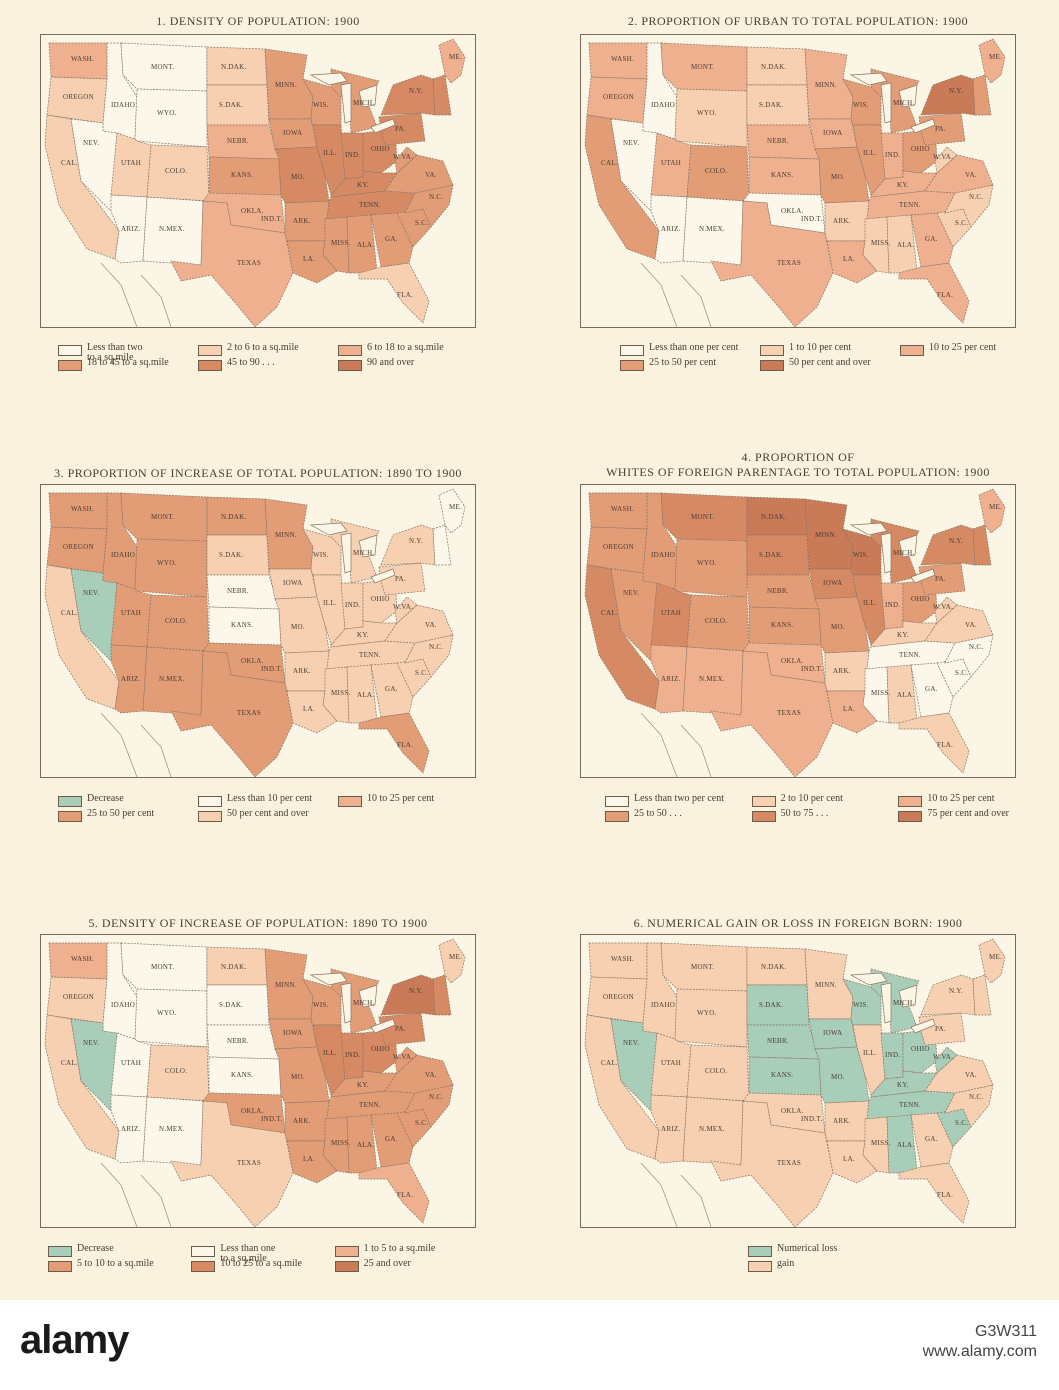  What do you see at coordinates (399, 1248) in the screenshot?
I see `legend-label: 1 to 5 to a sq.mile` at bounding box center [399, 1248].